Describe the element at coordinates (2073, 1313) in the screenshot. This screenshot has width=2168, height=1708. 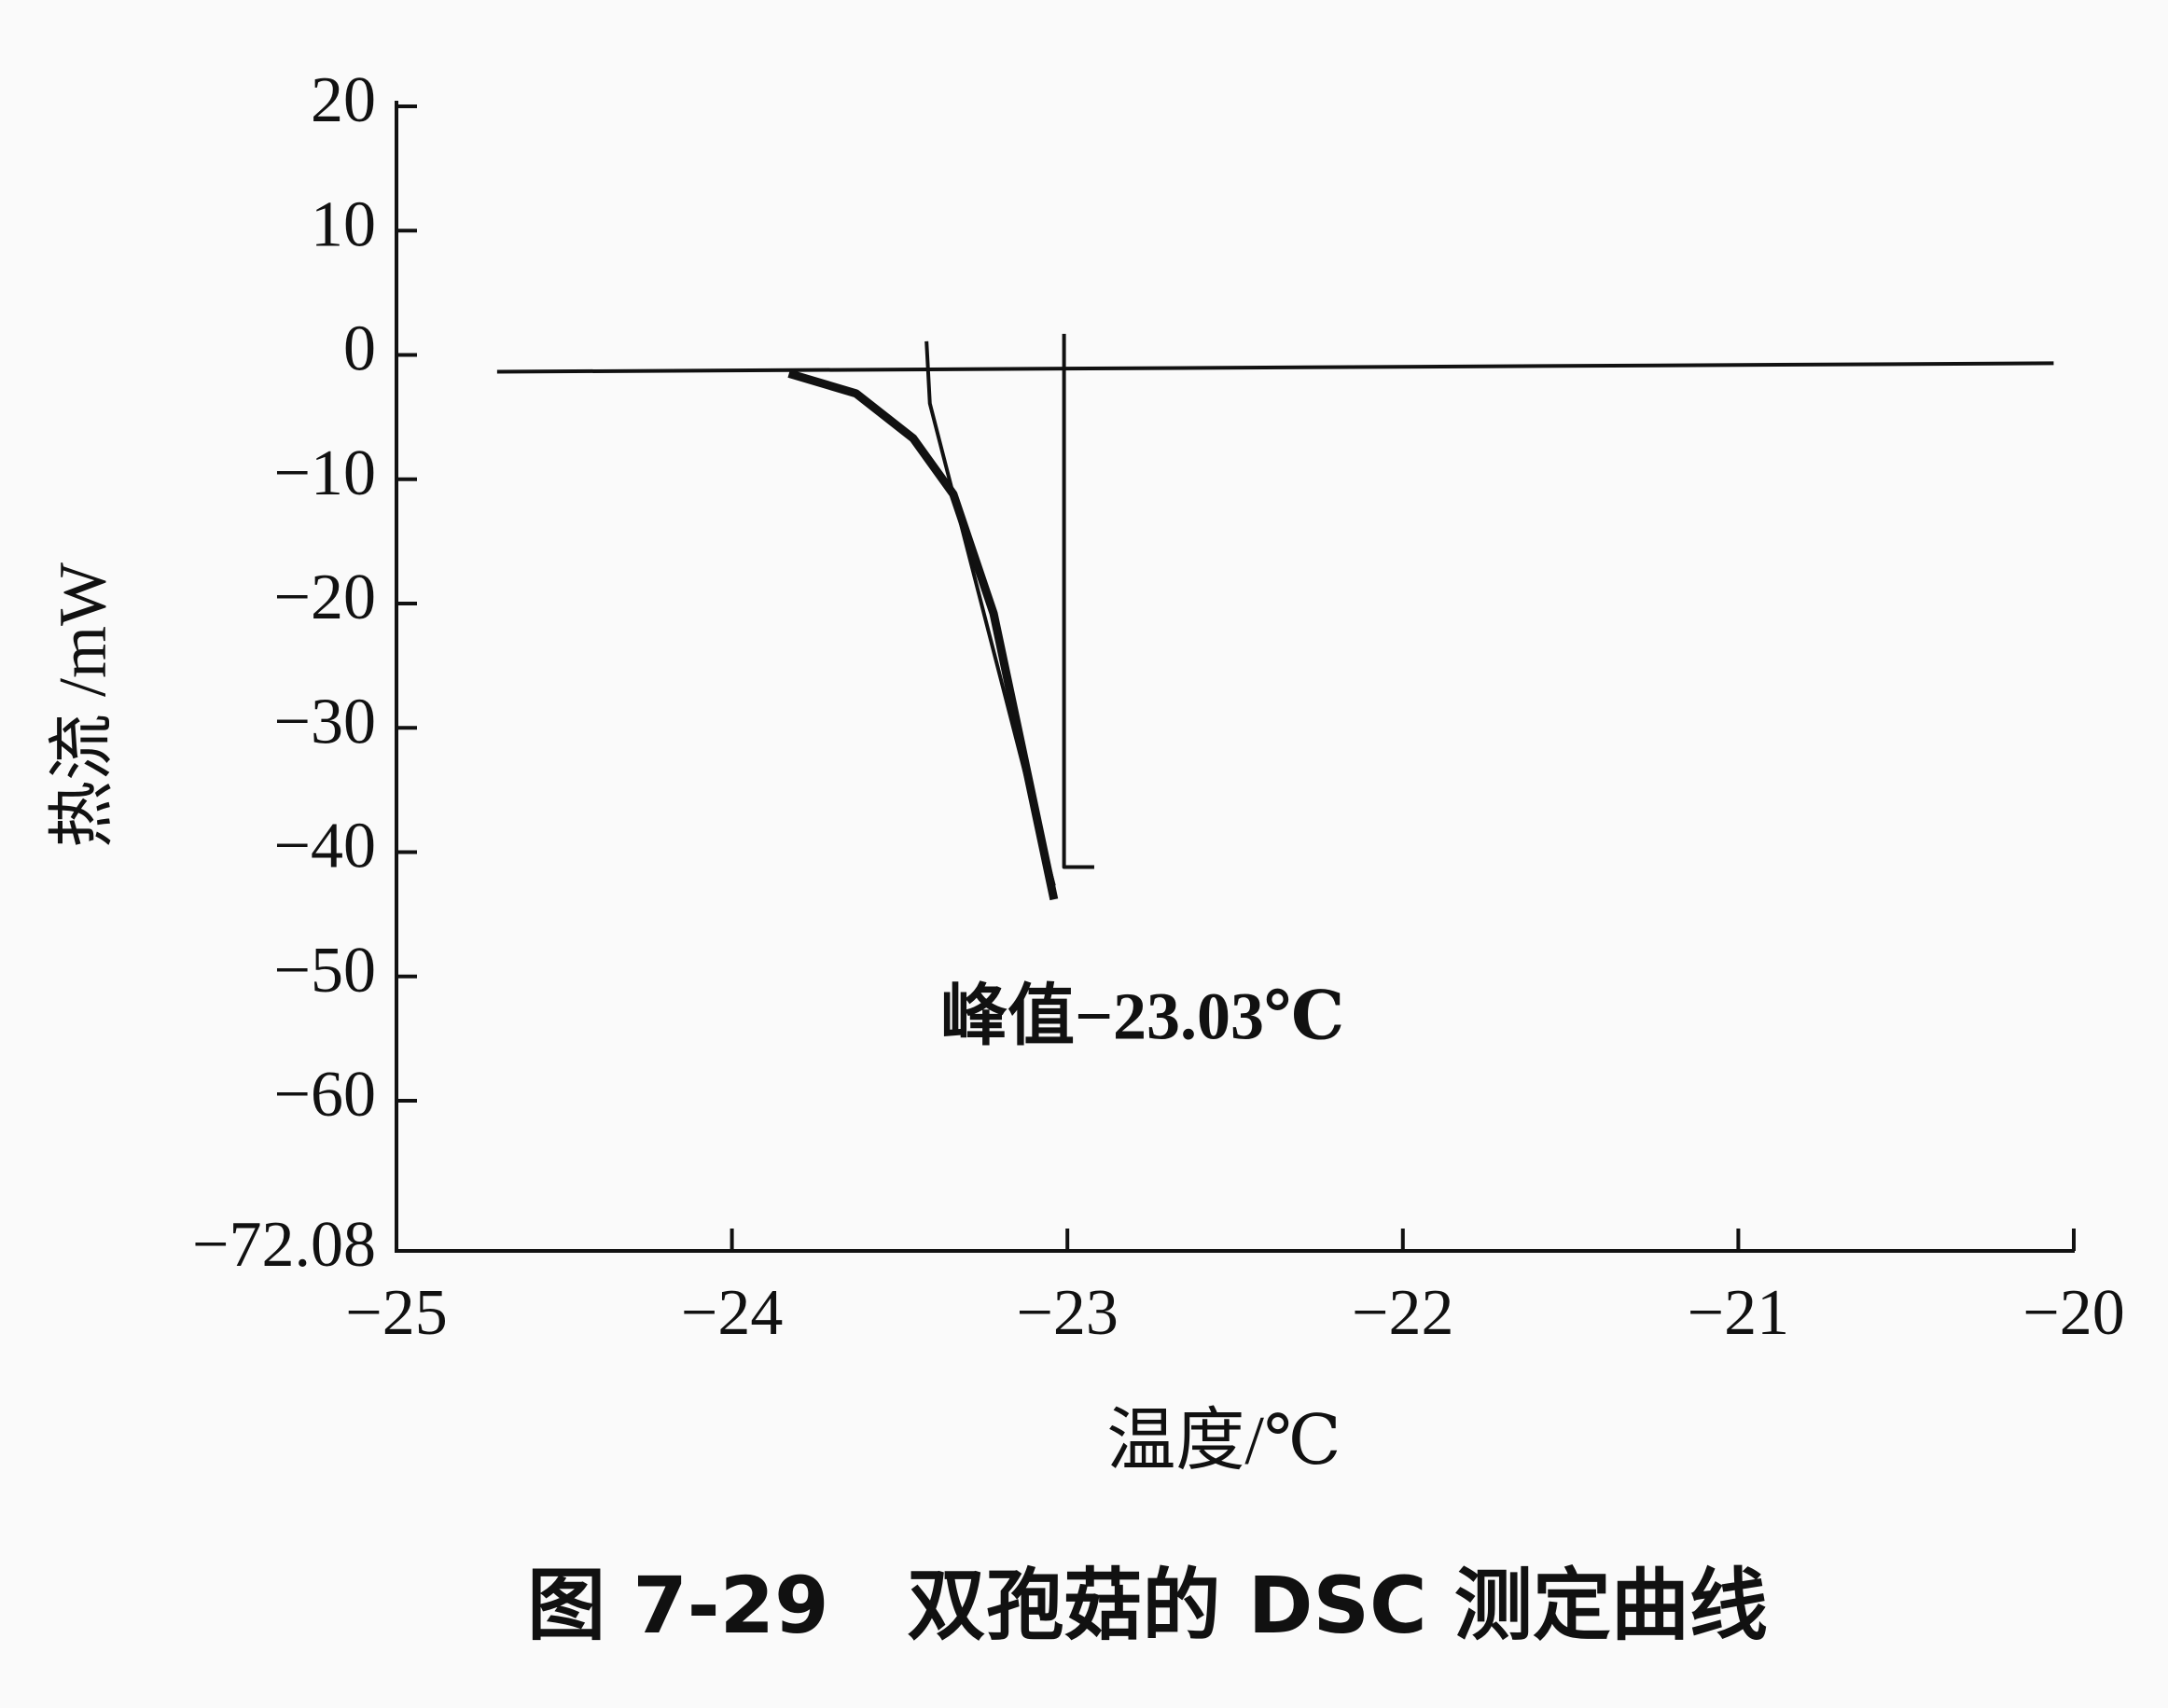
I see `x-tick-label: −20` at that location.